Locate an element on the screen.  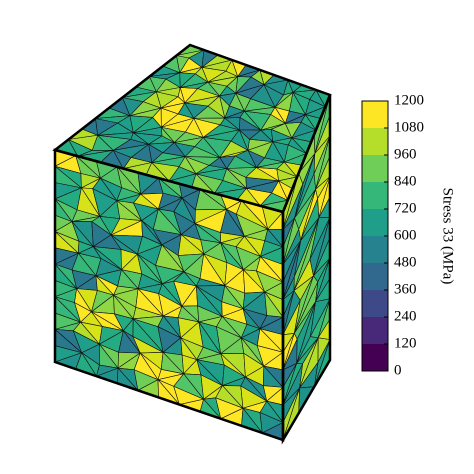
colorbar-tick-label: 600 is located at coordinates (405, 235).